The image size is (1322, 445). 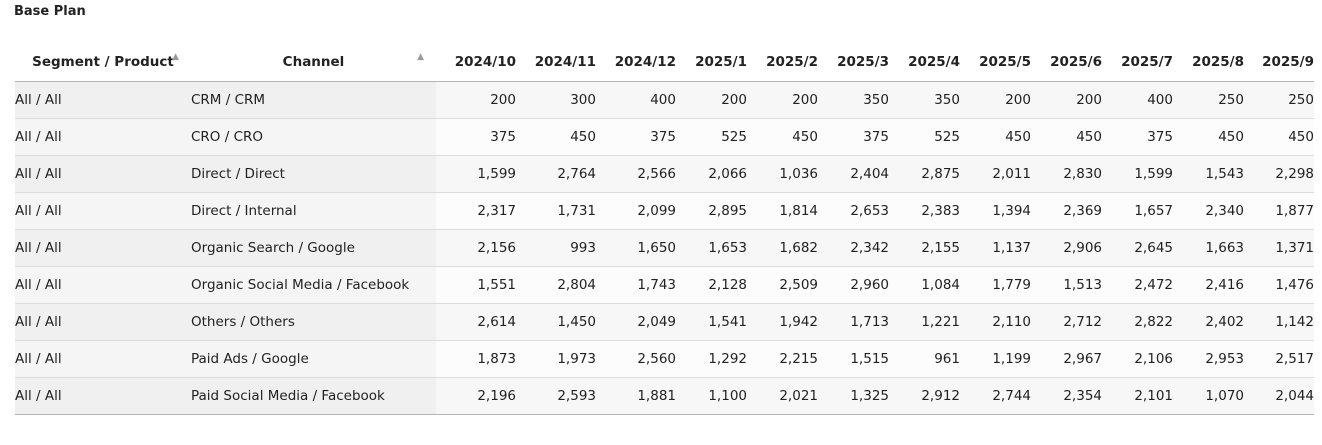 What do you see at coordinates (1208, 174) in the screenshot?
I see `value-cell: 1,543` at bounding box center [1208, 174].